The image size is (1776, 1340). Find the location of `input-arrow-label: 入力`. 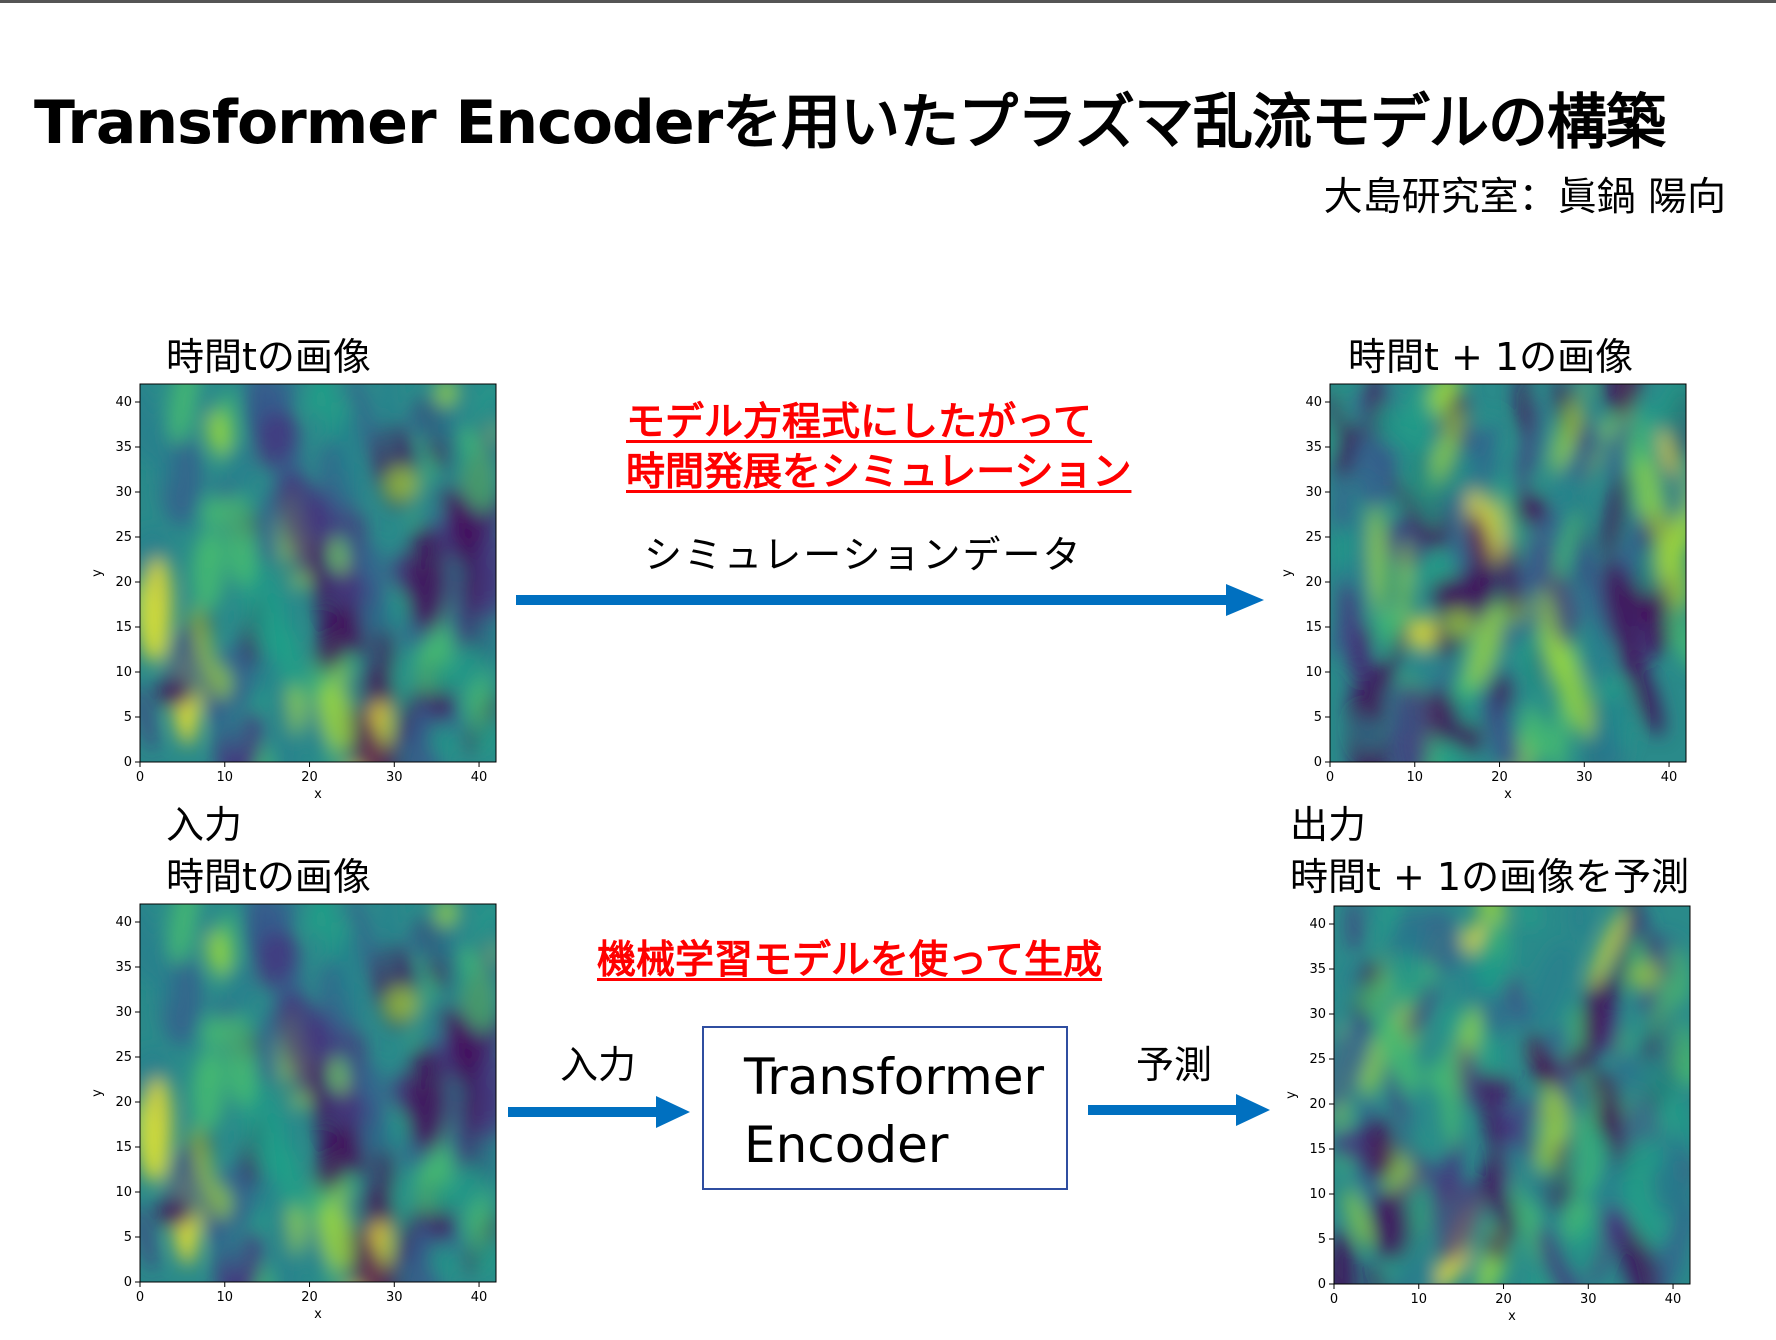

input-arrow-label: 入力 is located at coordinates (598, 1065).